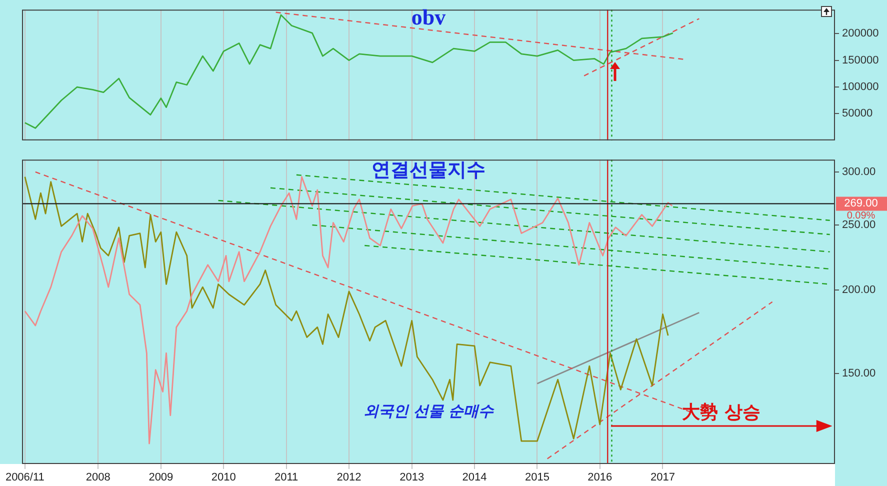 The width and height of the screenshot is (887, 486). I want to click on ref-line-label: 269.00, so click(861, 204).